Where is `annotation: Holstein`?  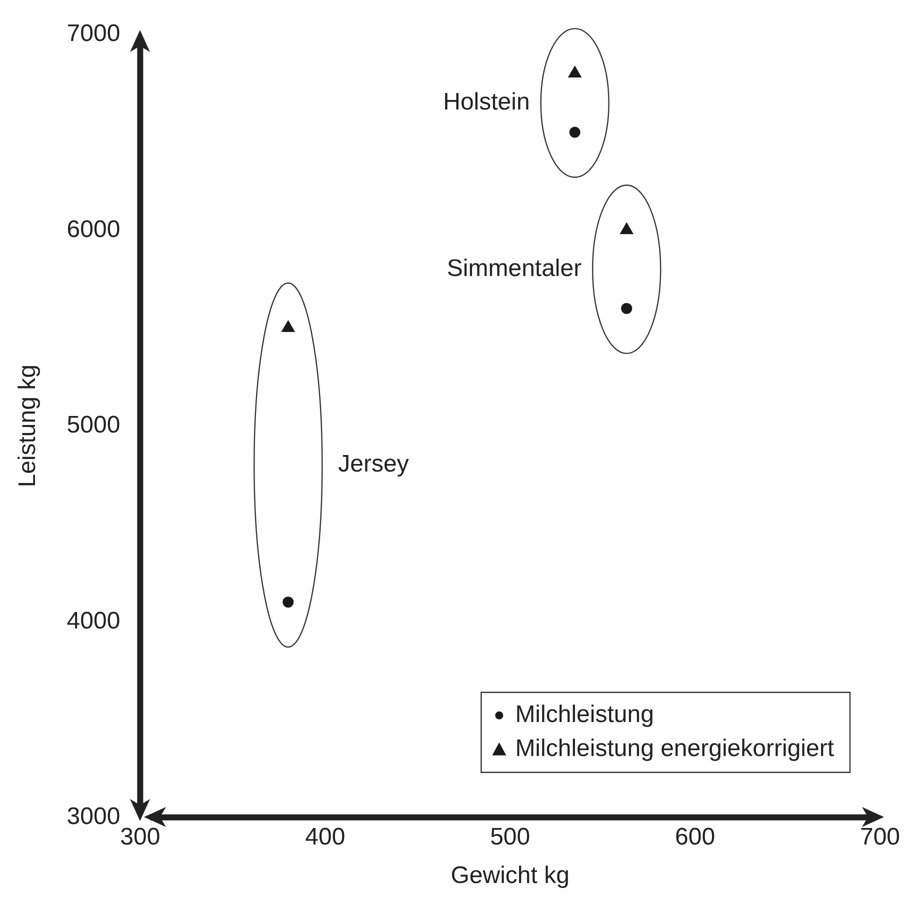
annotation: Holstein is located at coordinates (486, 102).